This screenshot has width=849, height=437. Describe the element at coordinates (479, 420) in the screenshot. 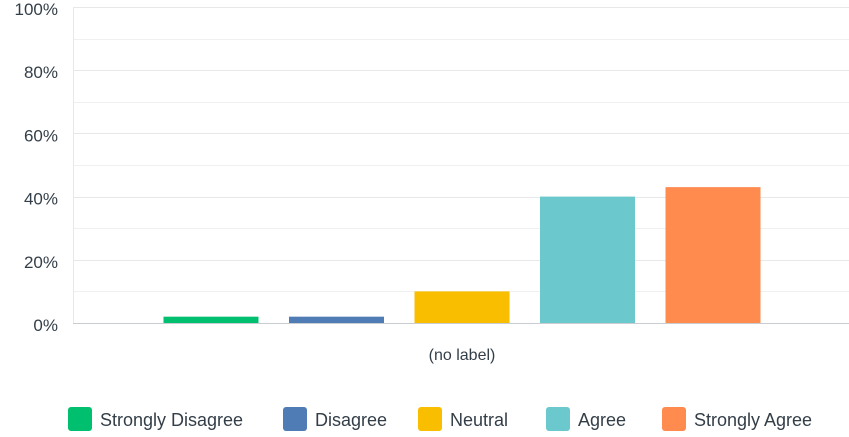

I see `legend-label: Neutral` at that location.